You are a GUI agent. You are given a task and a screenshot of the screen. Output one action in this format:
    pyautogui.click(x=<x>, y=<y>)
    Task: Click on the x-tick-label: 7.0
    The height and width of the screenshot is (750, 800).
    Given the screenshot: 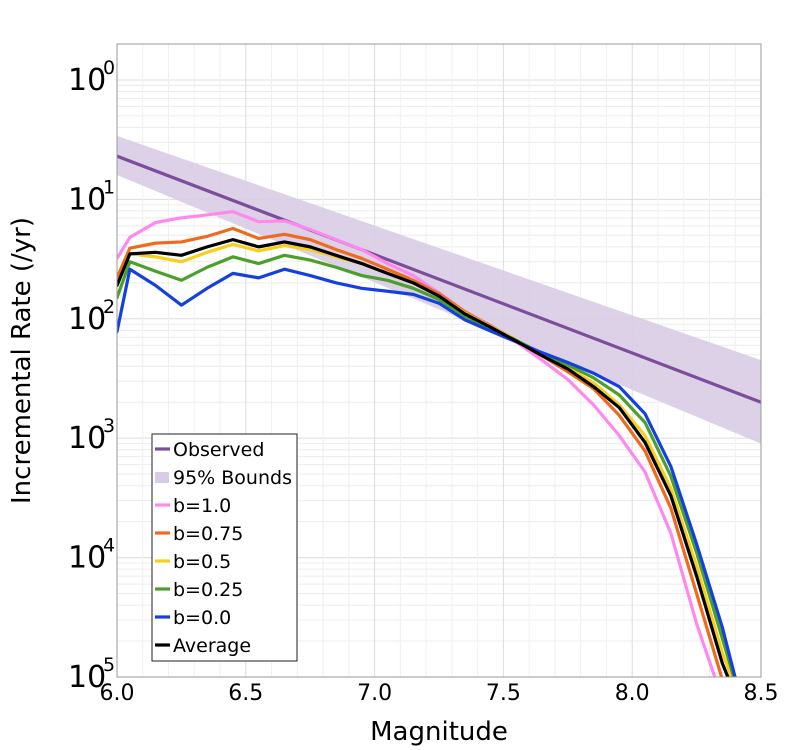 What is the action you would take?
    pyautogui.click(x=374, y=693)
    